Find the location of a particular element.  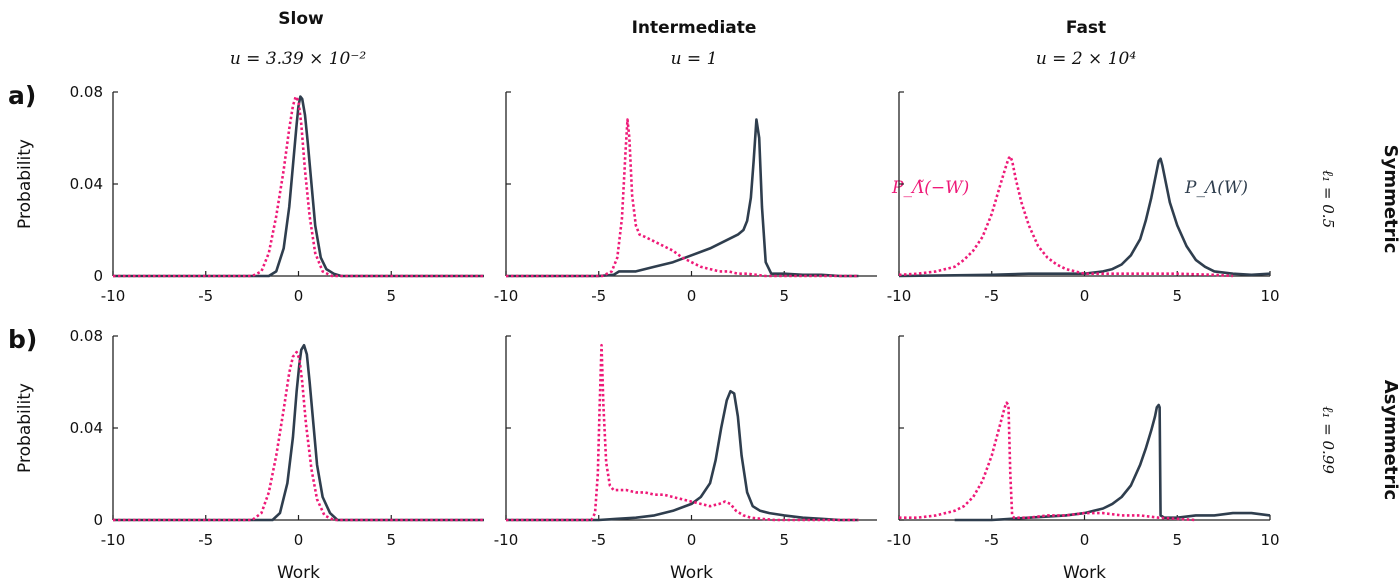

panel-a-fast: -10 -5 0 5 10 is located at coordinates (1083, 198).